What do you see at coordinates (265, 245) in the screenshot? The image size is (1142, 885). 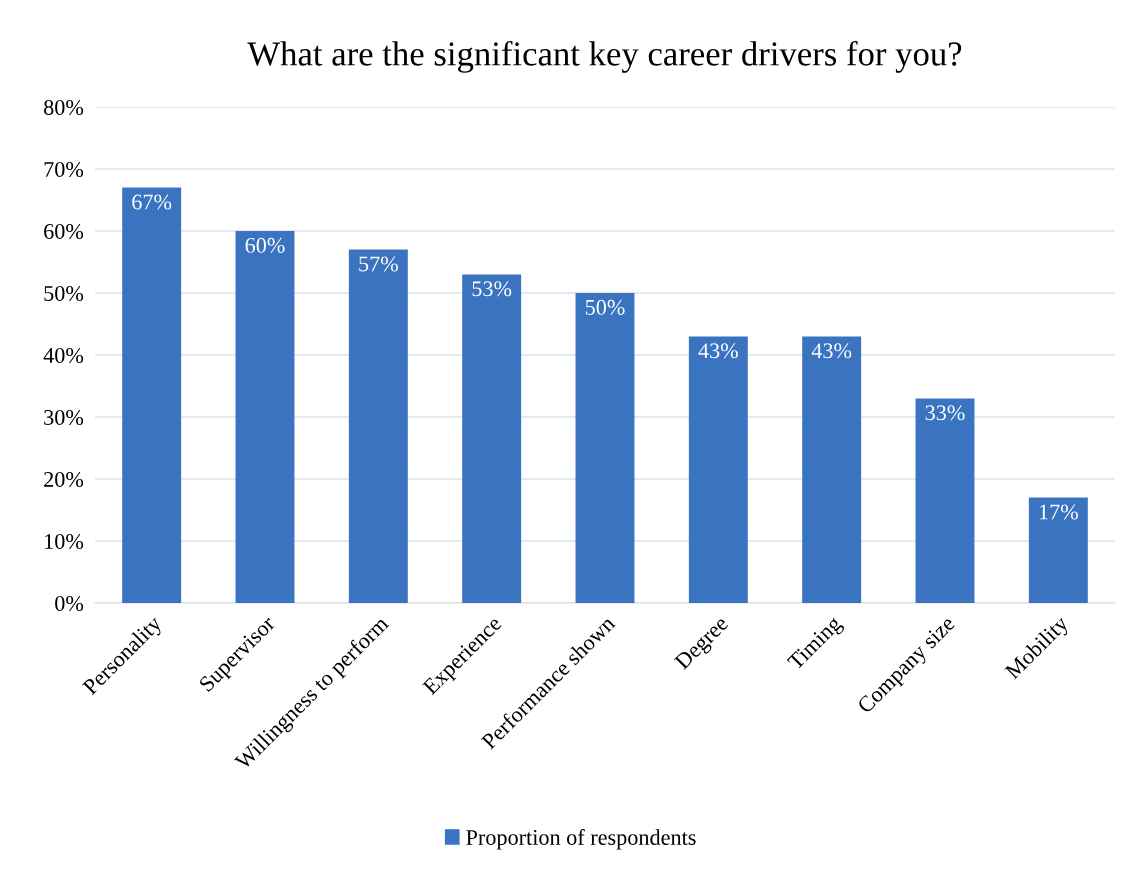 I see `data-label: 60%` at bounding box center [265, 245].